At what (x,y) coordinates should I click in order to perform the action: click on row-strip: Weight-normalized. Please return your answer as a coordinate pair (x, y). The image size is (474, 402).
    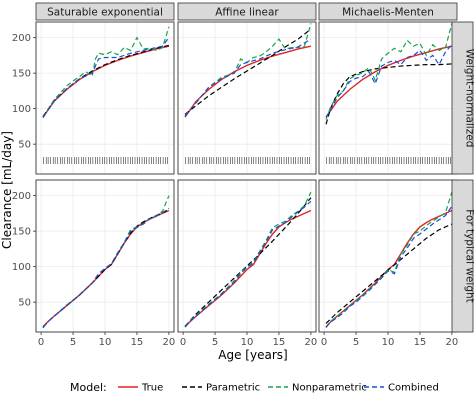
    Looking at the image, I should click on (462, 98).